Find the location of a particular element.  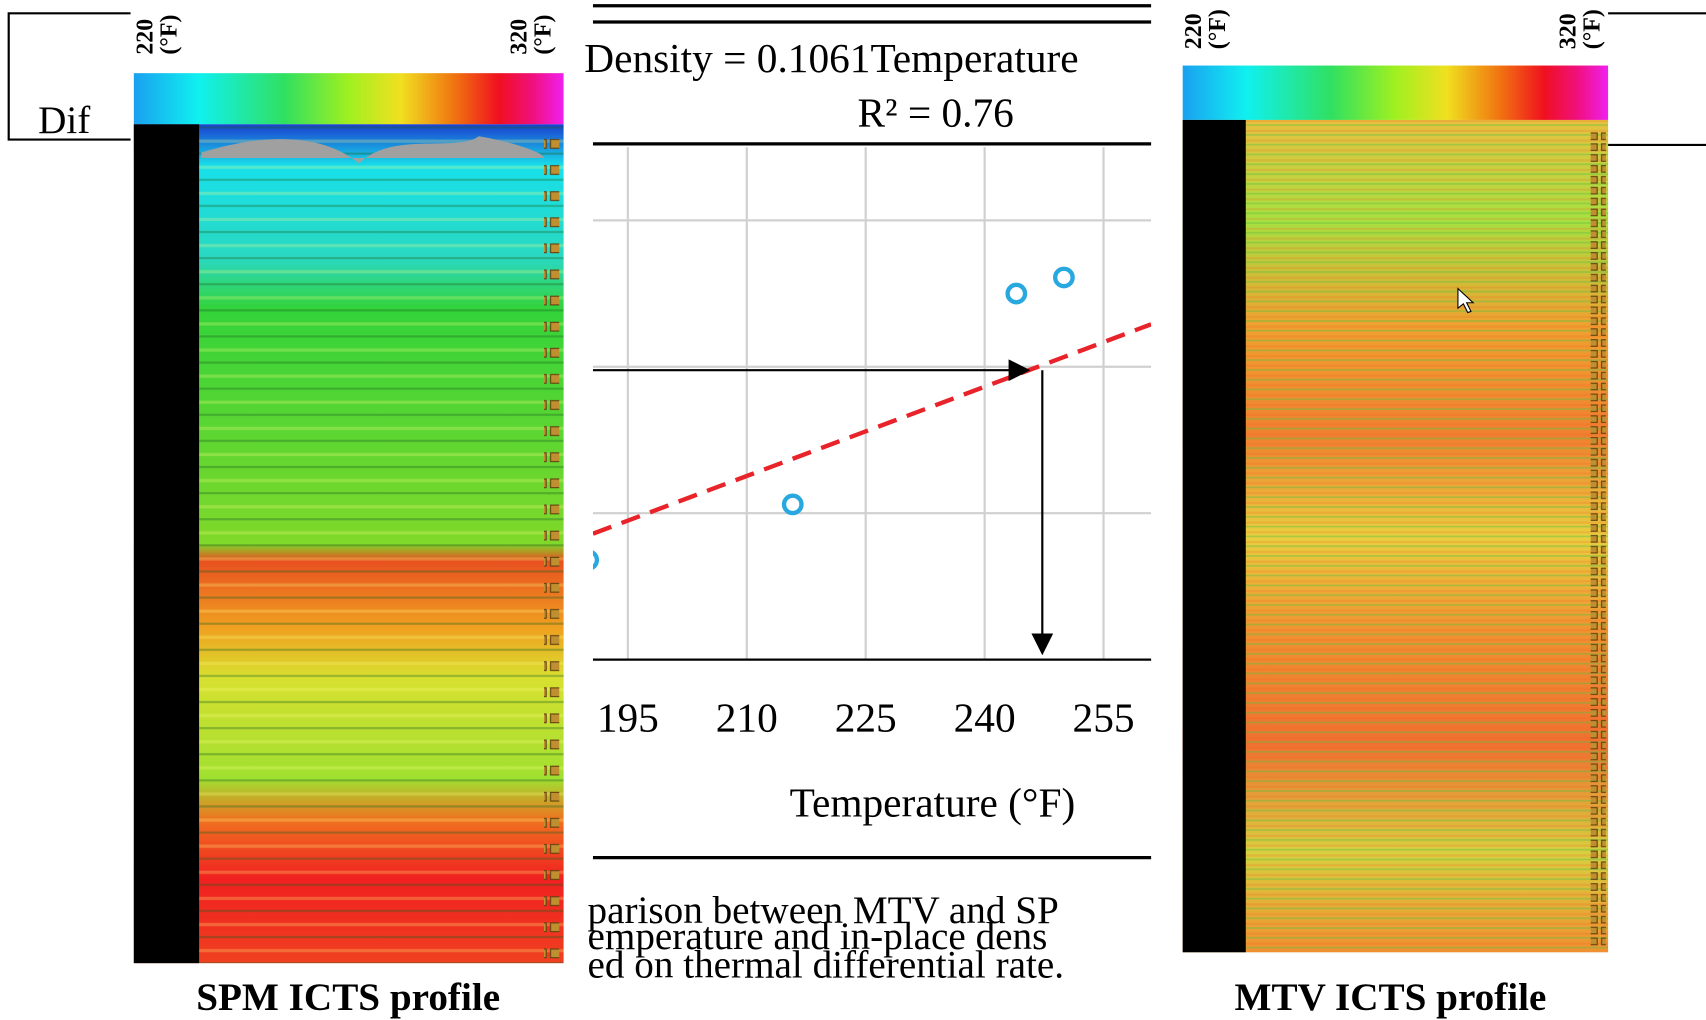

caption-line: emperature and in-place dens is located at coordinates (818, 936).